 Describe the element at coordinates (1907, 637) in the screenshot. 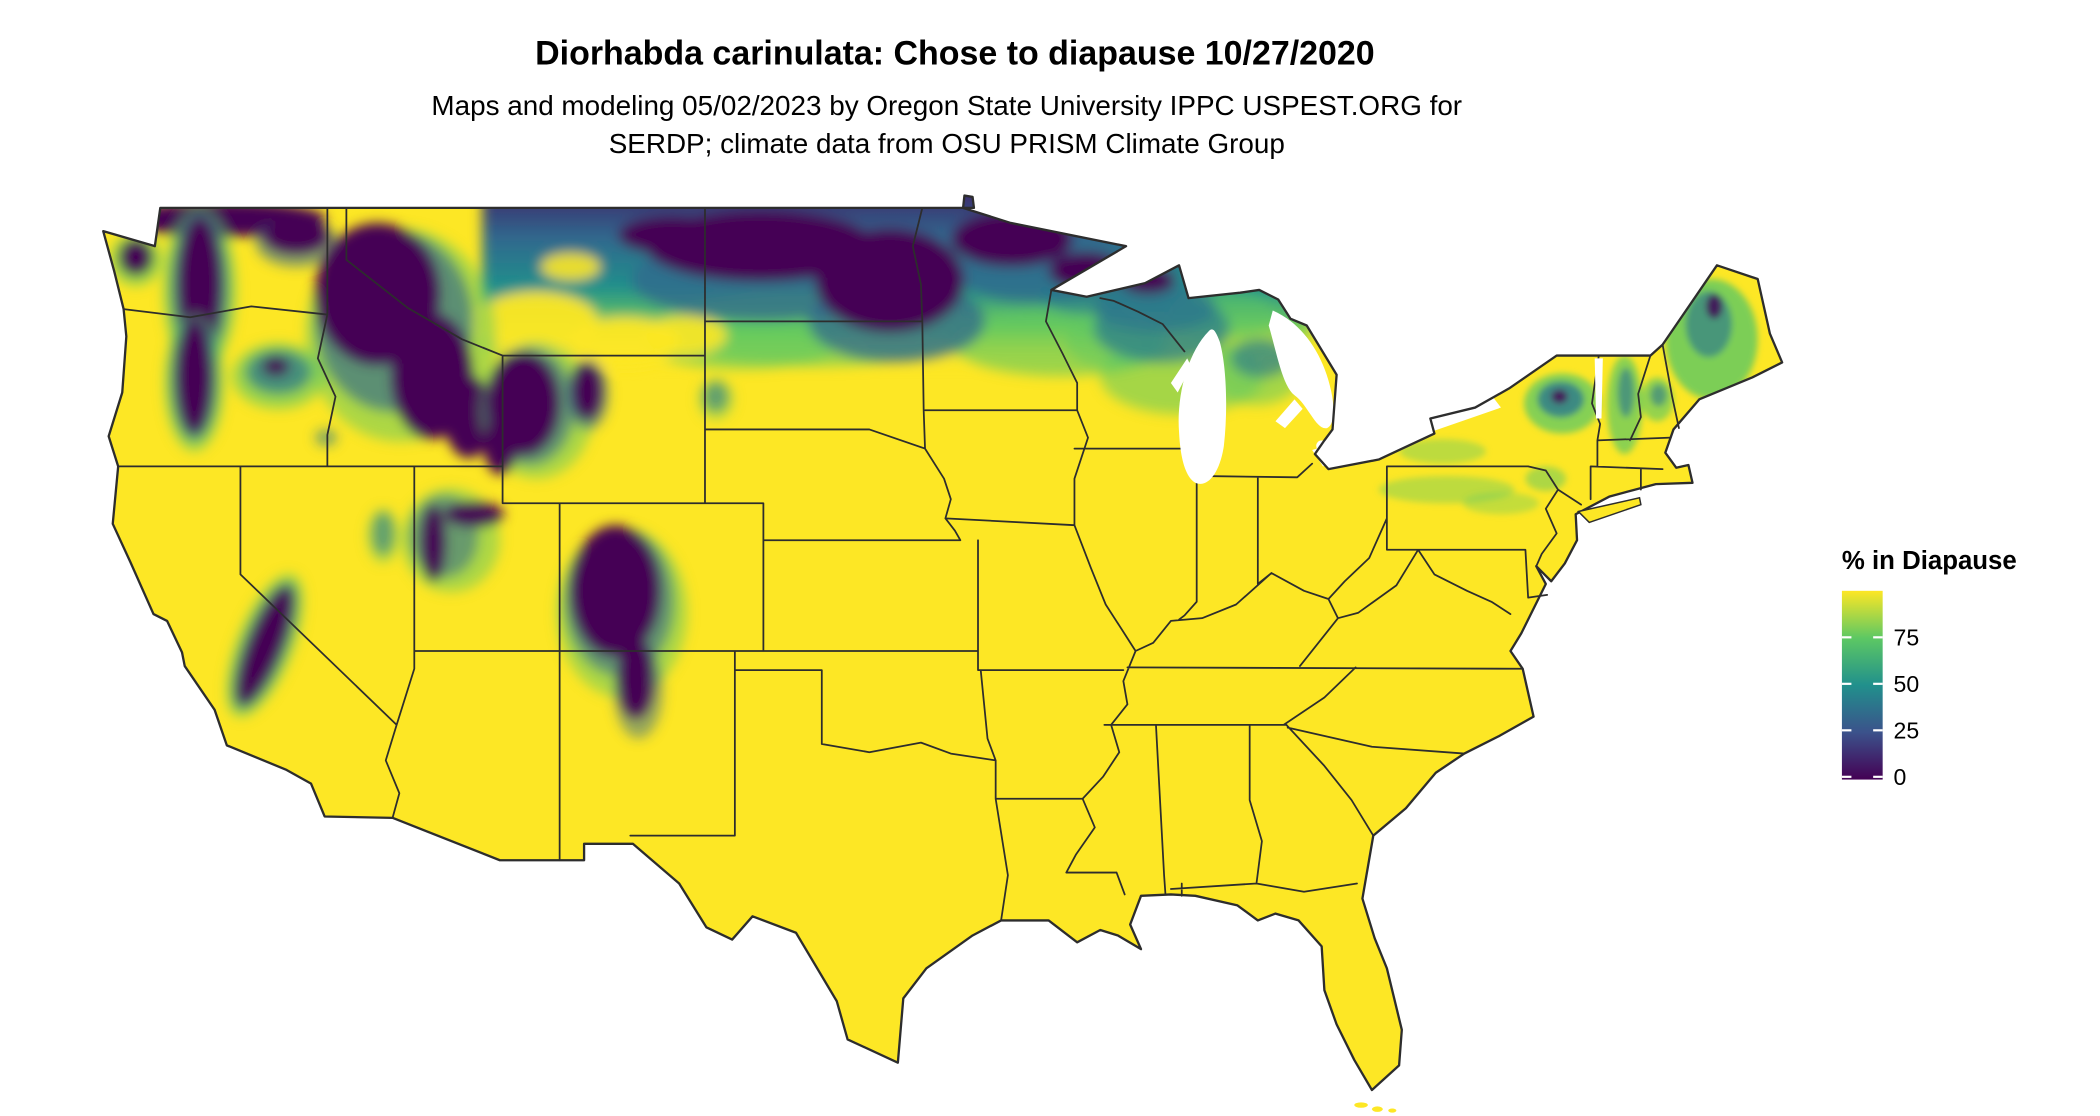

I see `legend-tick-label-75: 75` at that location.